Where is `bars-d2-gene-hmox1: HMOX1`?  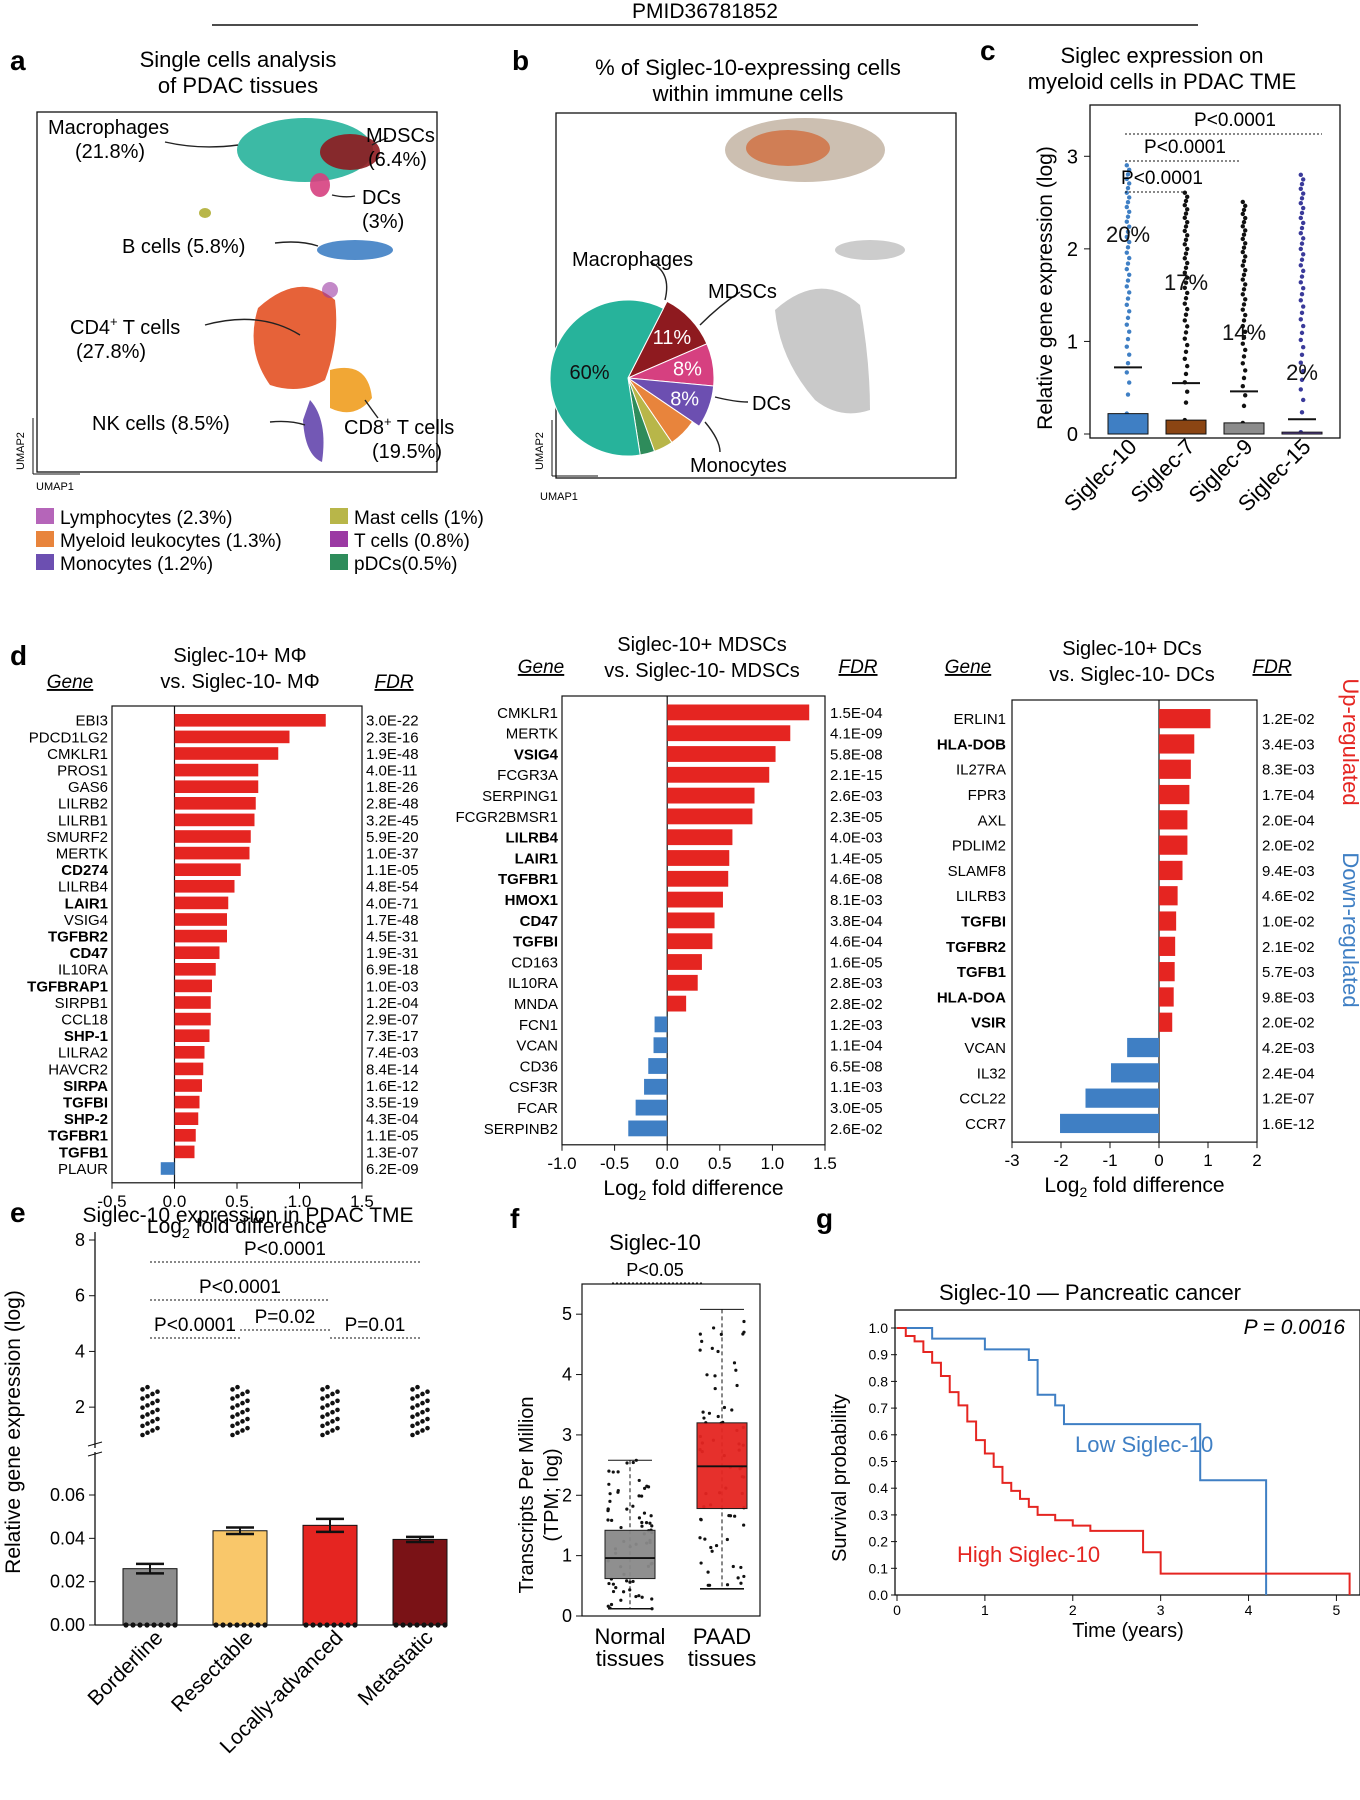
bars-d2-gene-hmox1: HMOX1 is located at coordinates (531, 900).